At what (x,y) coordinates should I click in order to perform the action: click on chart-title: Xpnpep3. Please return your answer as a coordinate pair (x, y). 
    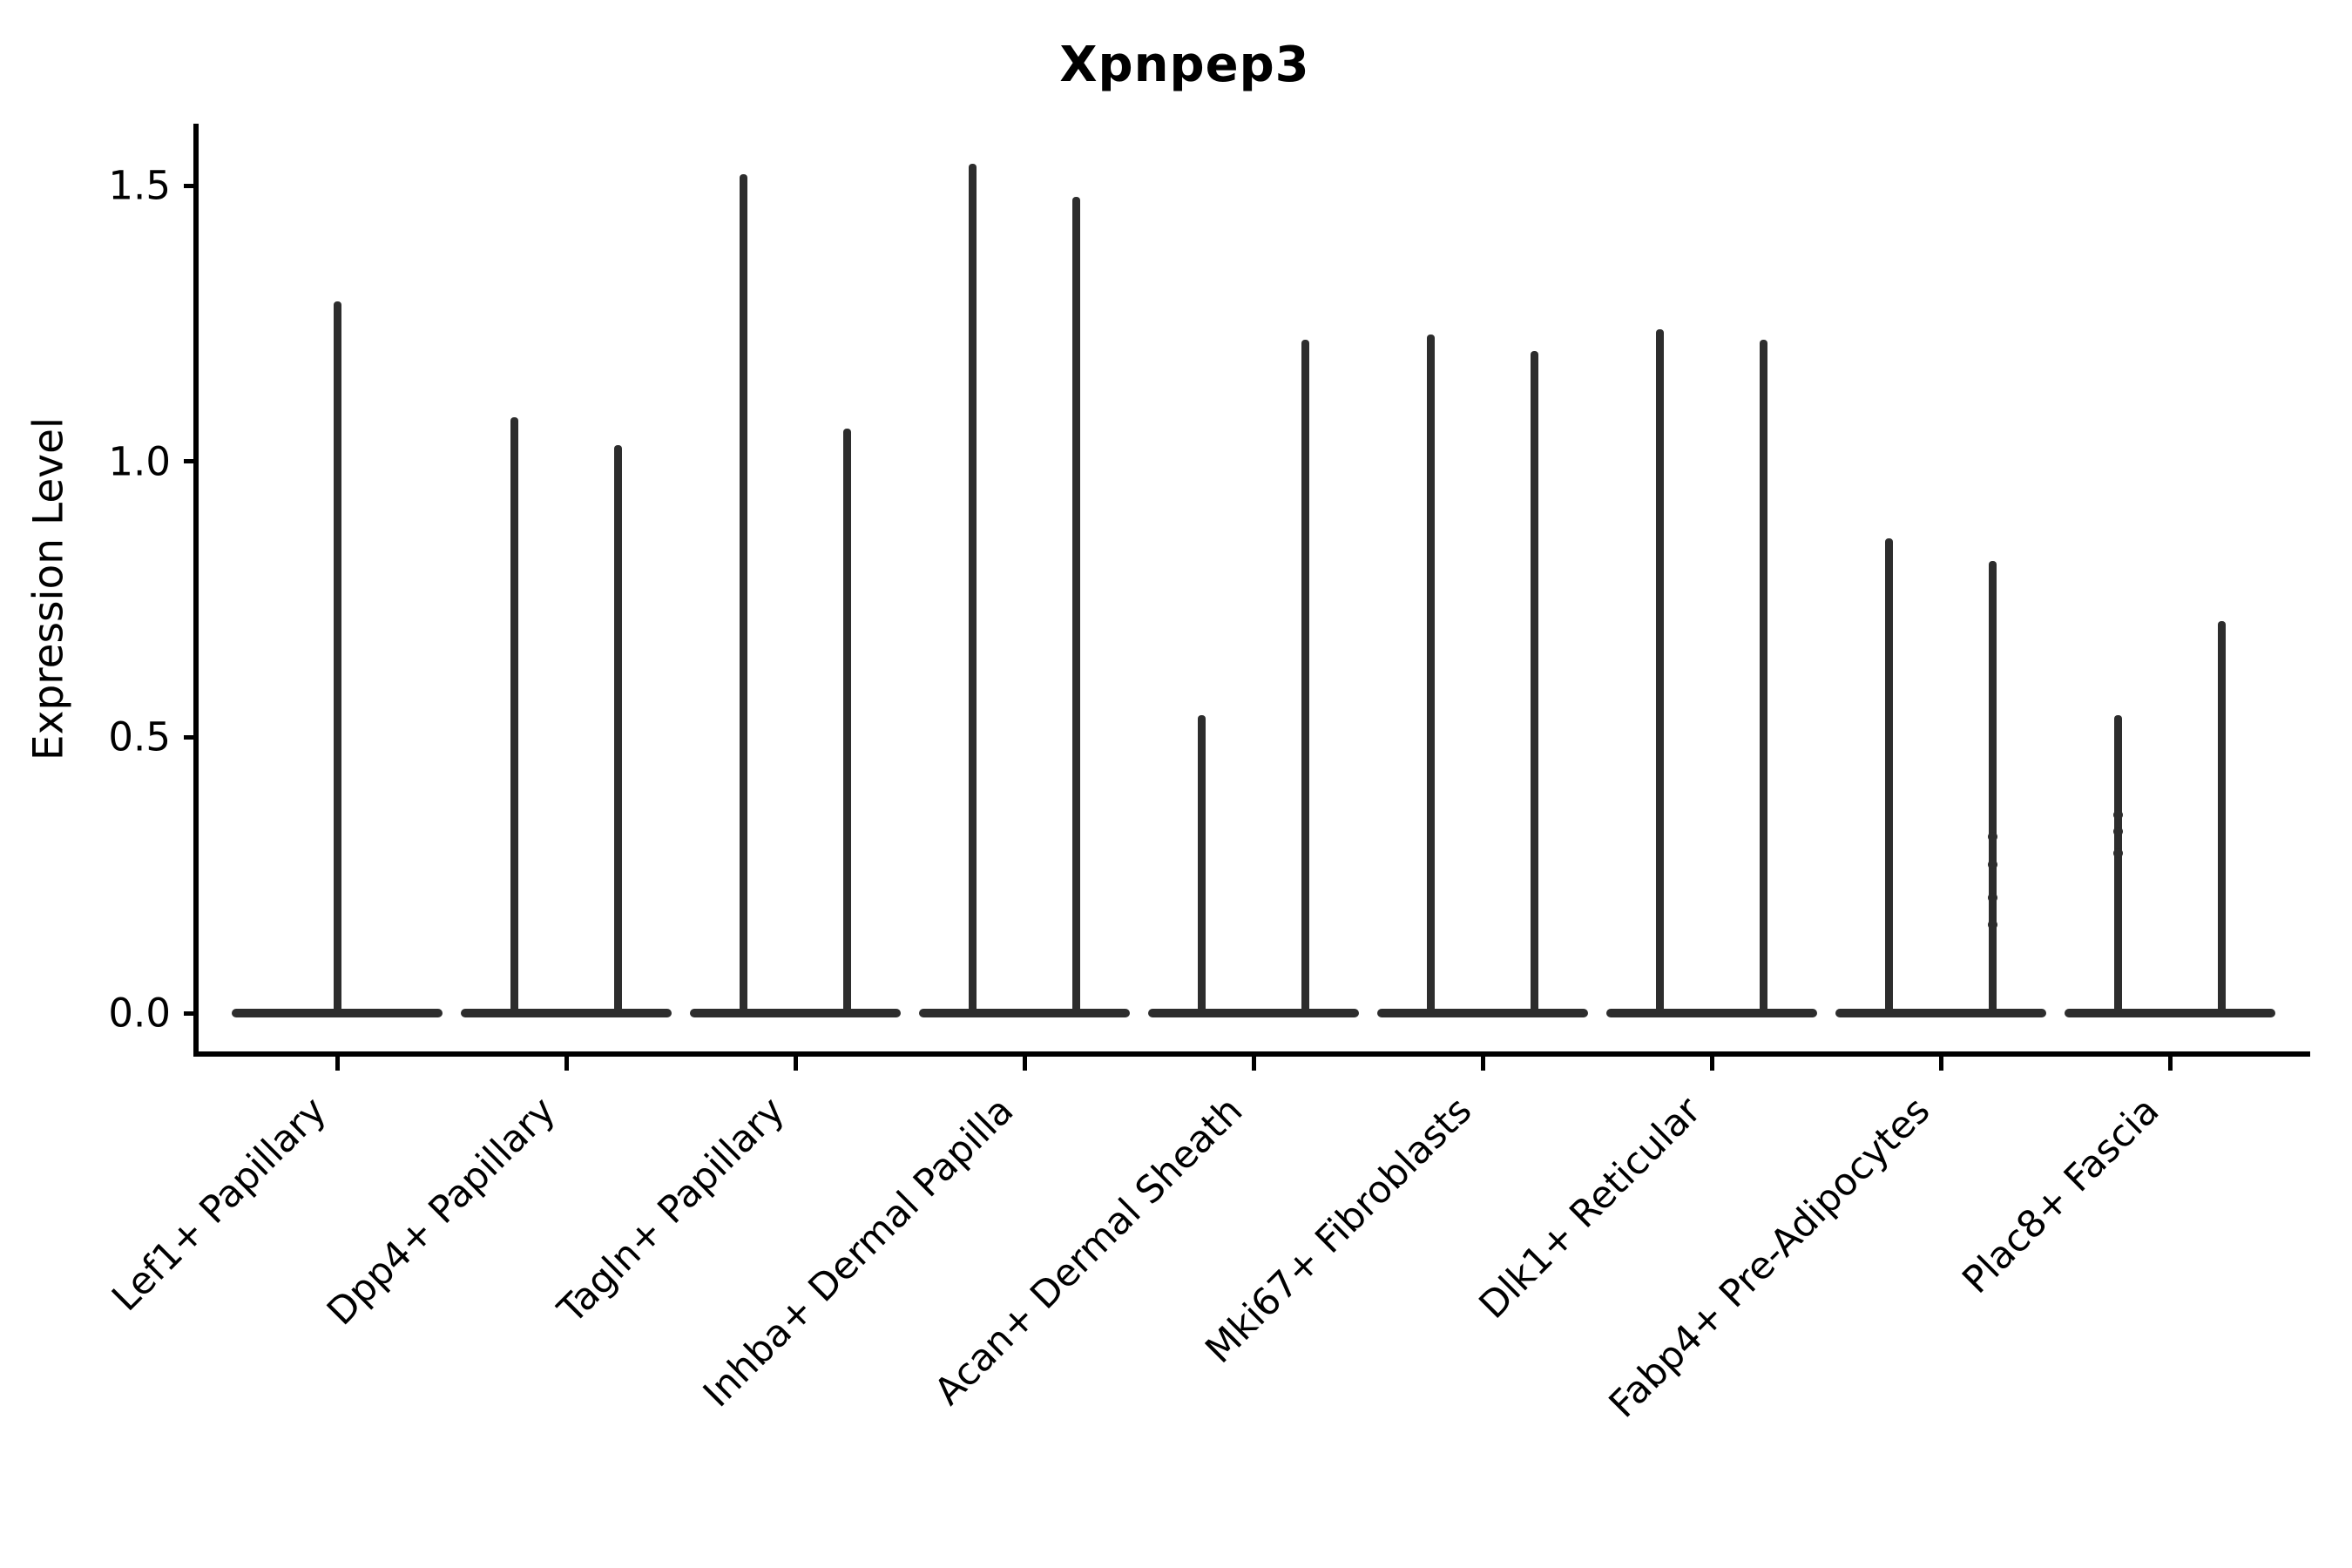
    Looking at the image, I should click on (1184, 65).